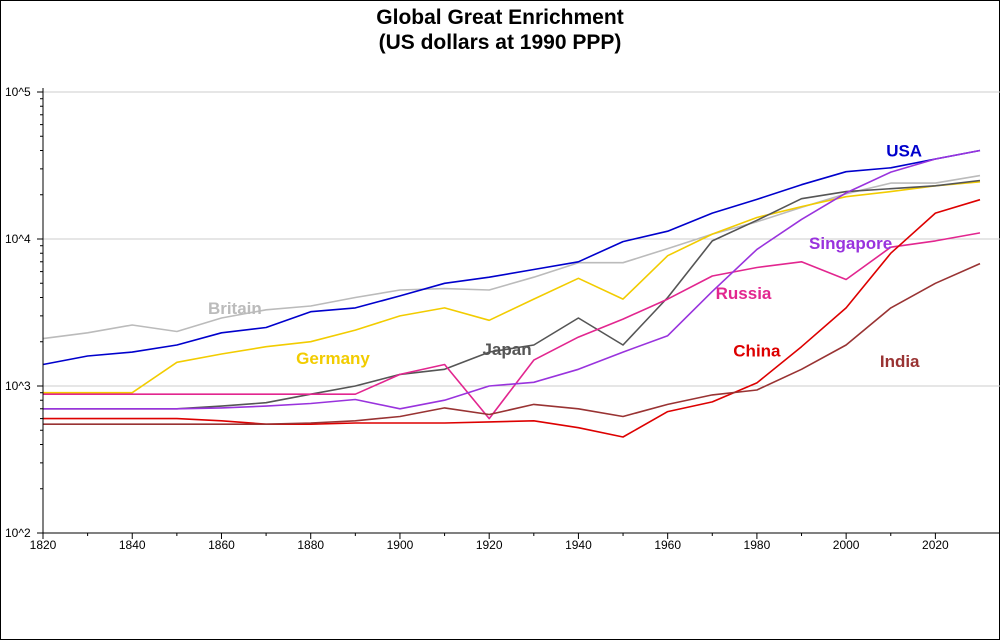  Describe the element at coordinates (18, 533) in the screenshot. I see `y-tick-label: 10^2` at that location.